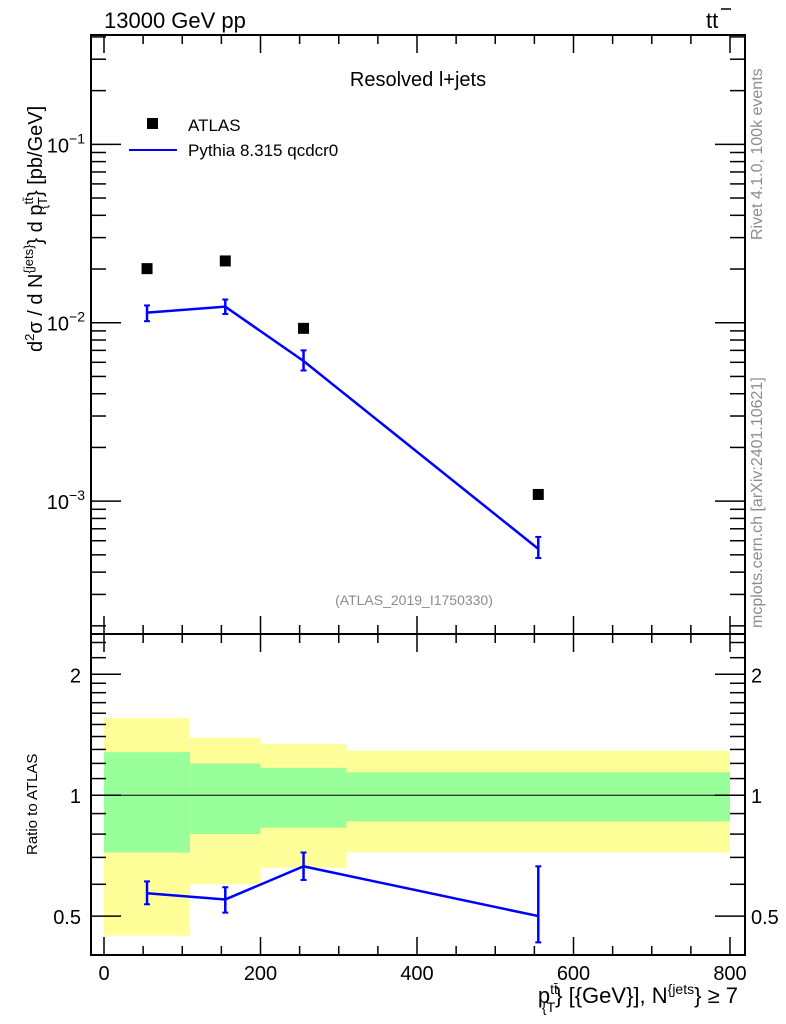 The width and height of the screenshot is (786, 1024). What do you see at coordinates (573, 974) in the screenshot?
I see `x-tick-label: 600` at bounding box center [573, 974].